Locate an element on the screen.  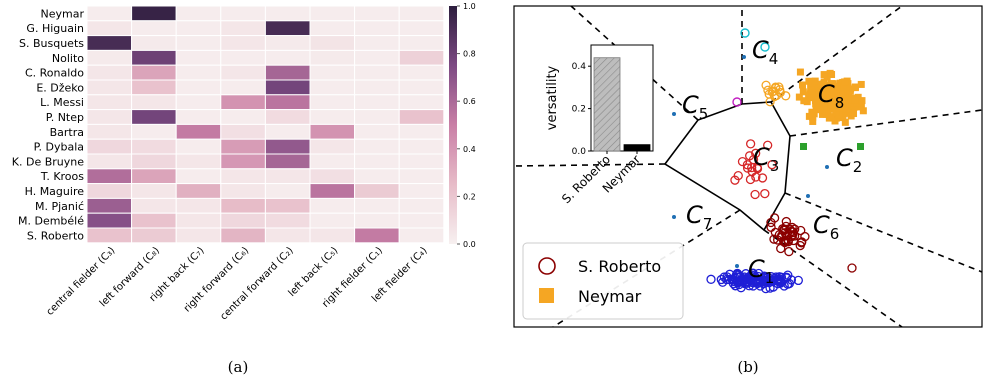
heatmap-row-label: S. Busquets is located at coordinates (51, 43).